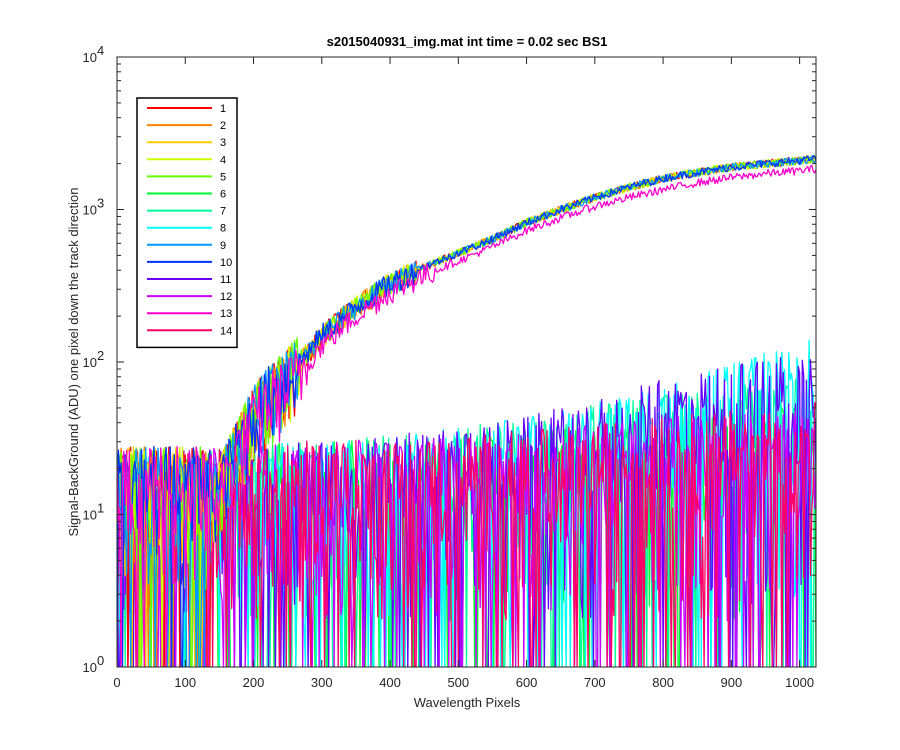 Image resolution: width=900 pixels, height=750 pixels. Describe the element at coordinates (226, 331) in the screenshot. I see `legend-label-14: 14` at that location.